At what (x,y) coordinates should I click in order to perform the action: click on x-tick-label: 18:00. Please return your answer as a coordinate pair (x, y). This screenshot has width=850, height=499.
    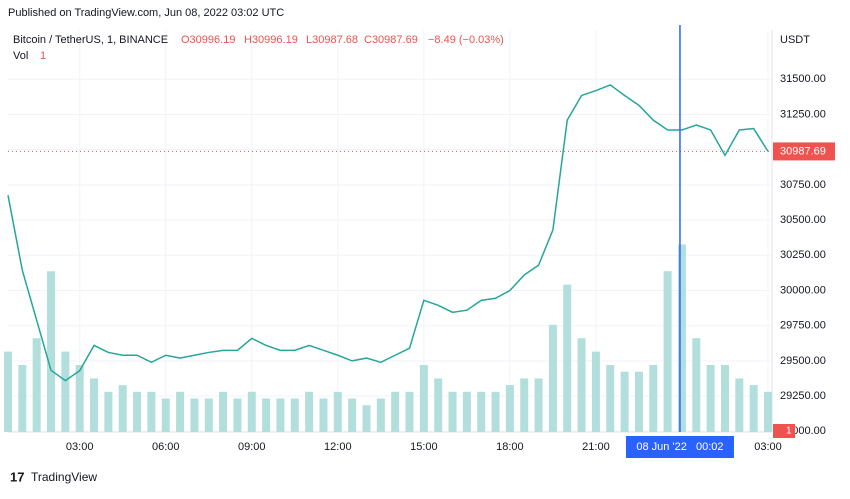
    Looking at the image, I should click on (510, 447).